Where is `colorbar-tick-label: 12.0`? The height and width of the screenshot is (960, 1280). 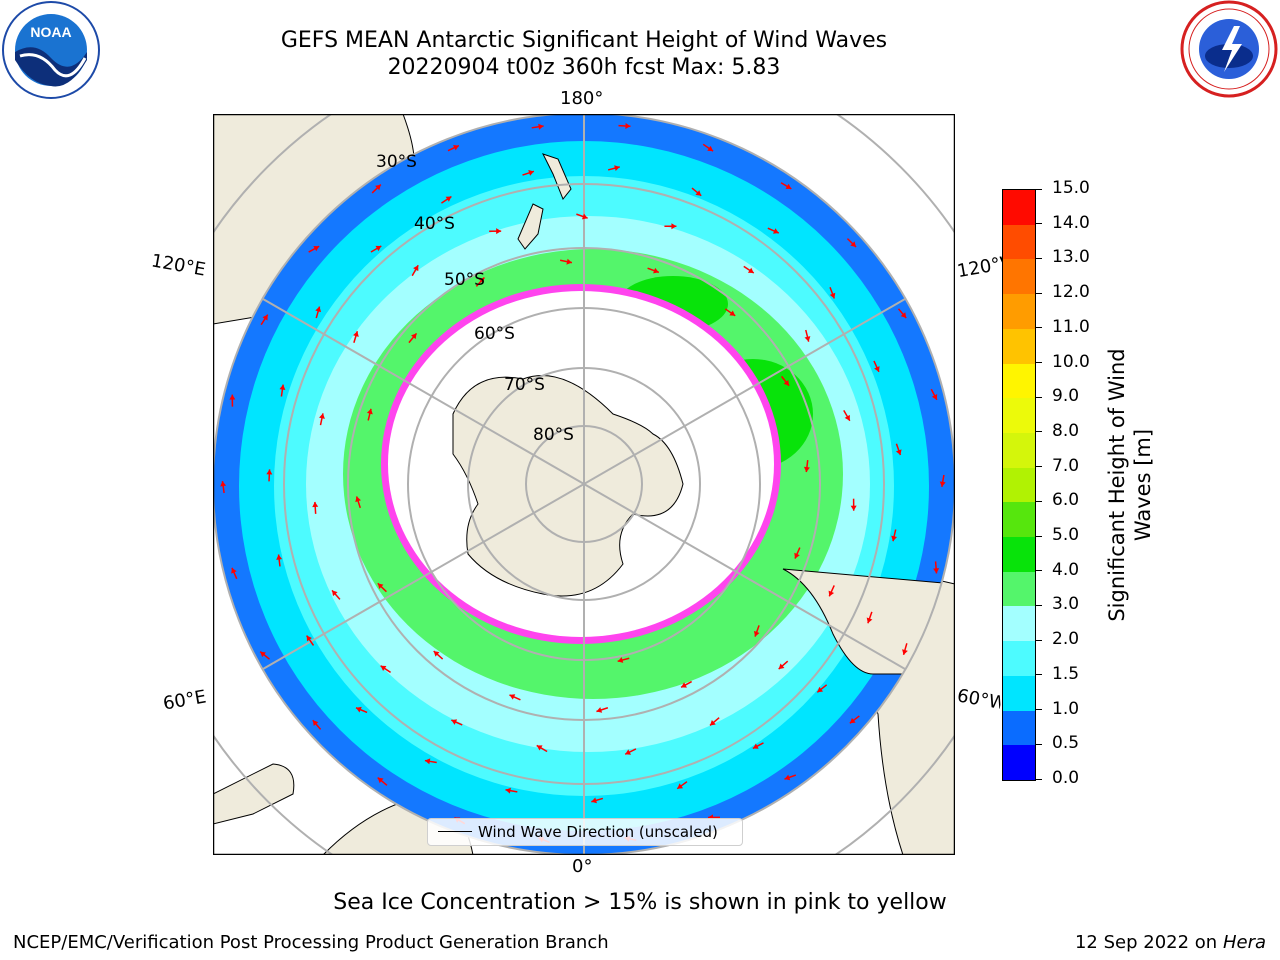
colorbar-tick-label: 12.0 is located at coordinates (1071, 292).